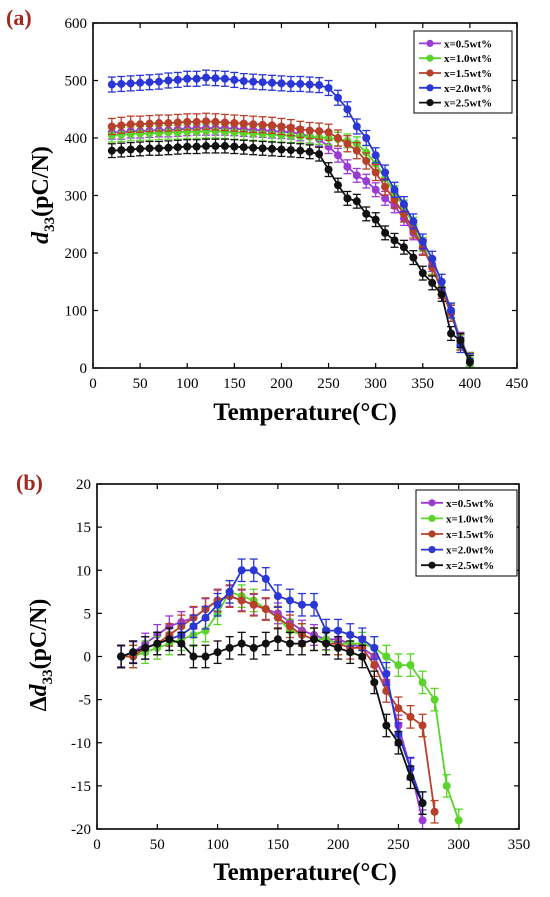  I want to click on panel-a-y-tick-label: 600, so click(76, 24).